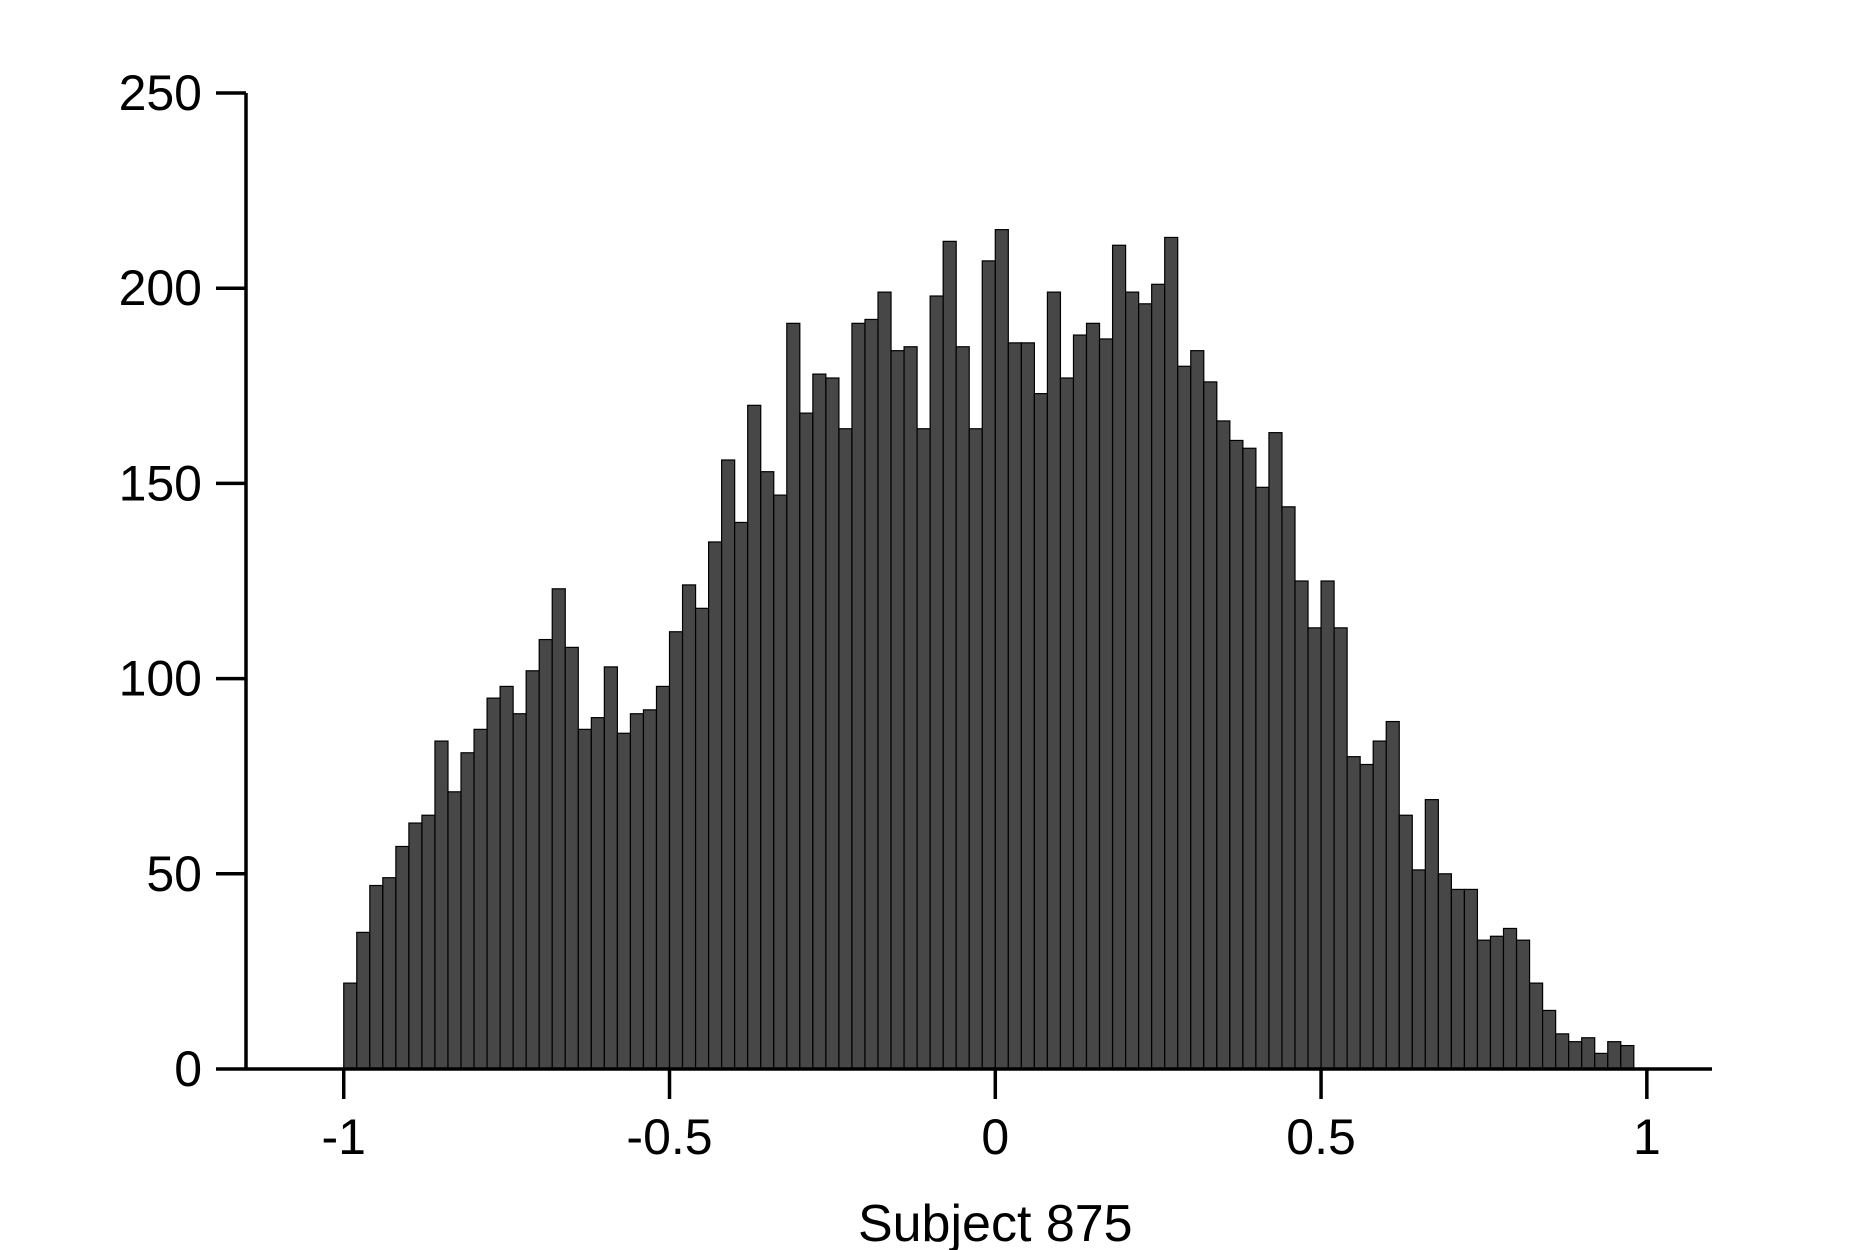  Describe the element at coordinates (160, 483) in the screenshot. I see `y-tick-label: 150` at that location.